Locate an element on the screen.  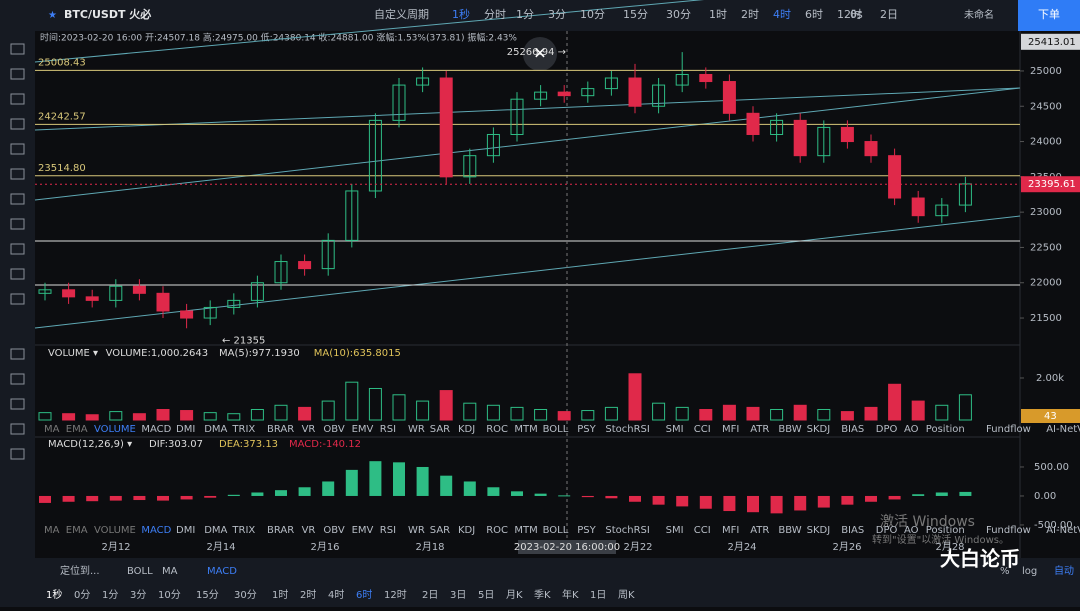
indicator-tab: AO is located at coordinates (911, 429).